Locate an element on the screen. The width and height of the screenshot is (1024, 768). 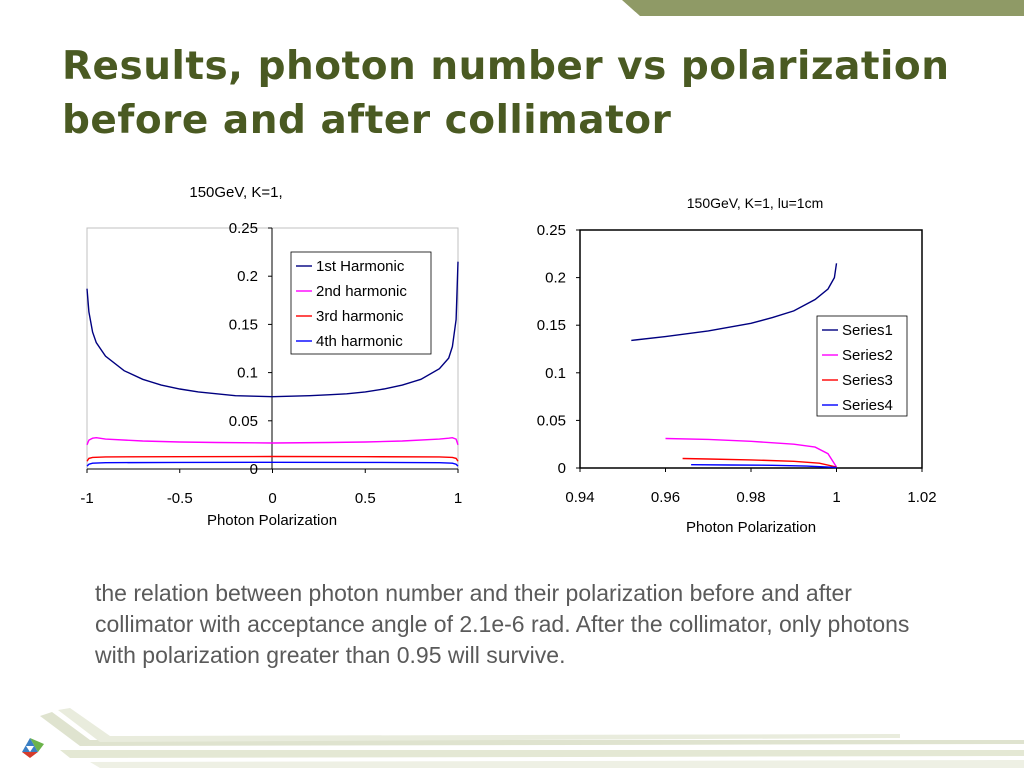
chart-right-x-ticks: 0.94 0.96 0.98 1 1.02 is located at coordinates (751, 487).